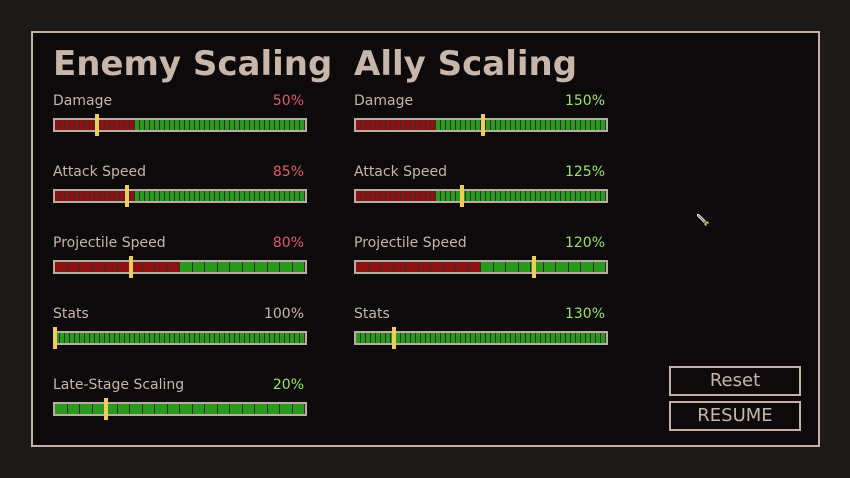  What do you see at coordinates (735, 381) in the screenshot?
I see `reset-button: Reset` at bounding box center [735, 381].